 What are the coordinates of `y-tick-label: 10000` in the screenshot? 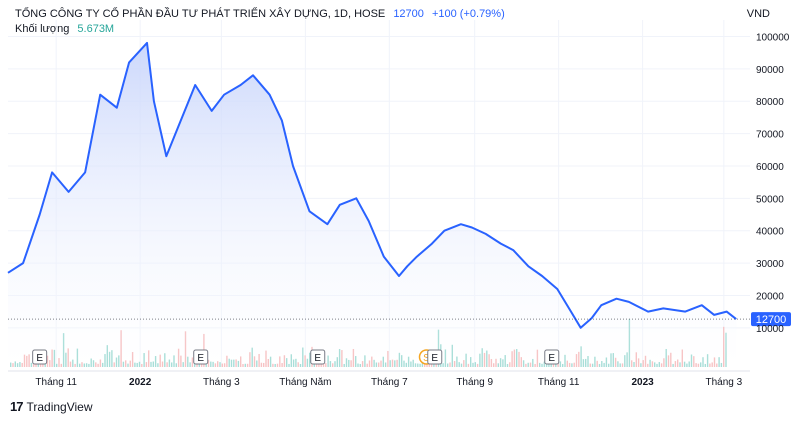 It's located at (770, 329).